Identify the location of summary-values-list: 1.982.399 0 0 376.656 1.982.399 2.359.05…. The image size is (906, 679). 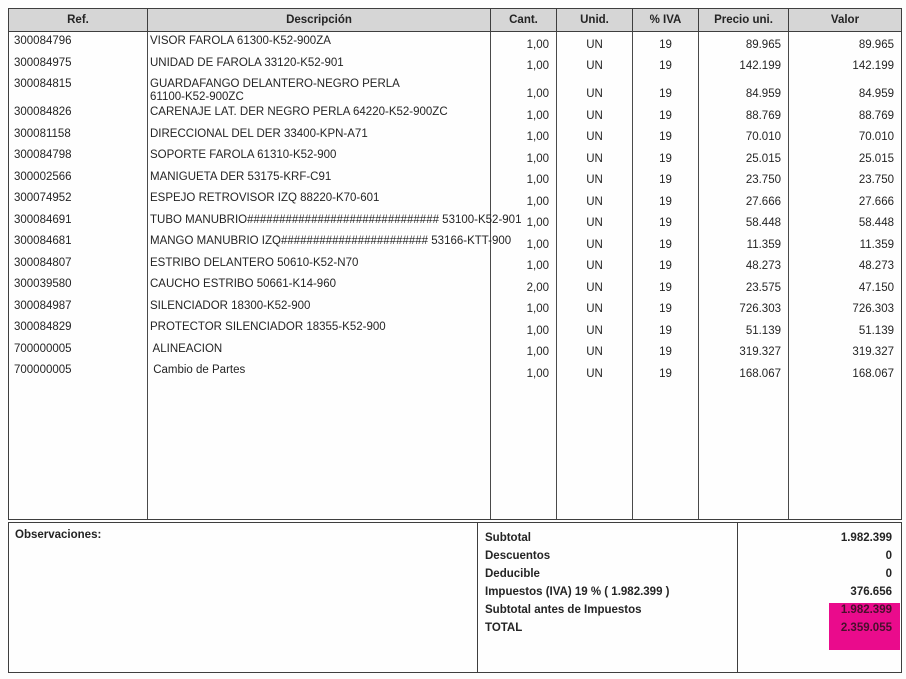
(819, 583).